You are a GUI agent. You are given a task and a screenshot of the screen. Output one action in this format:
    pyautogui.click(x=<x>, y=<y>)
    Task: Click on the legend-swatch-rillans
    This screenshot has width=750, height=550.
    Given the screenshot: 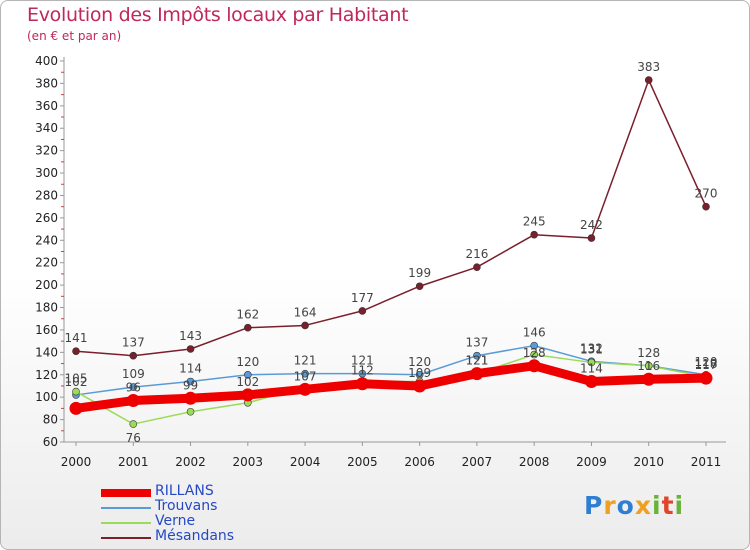 What is the action you would take?
    pyautogui.click(x=126, y=493)
    